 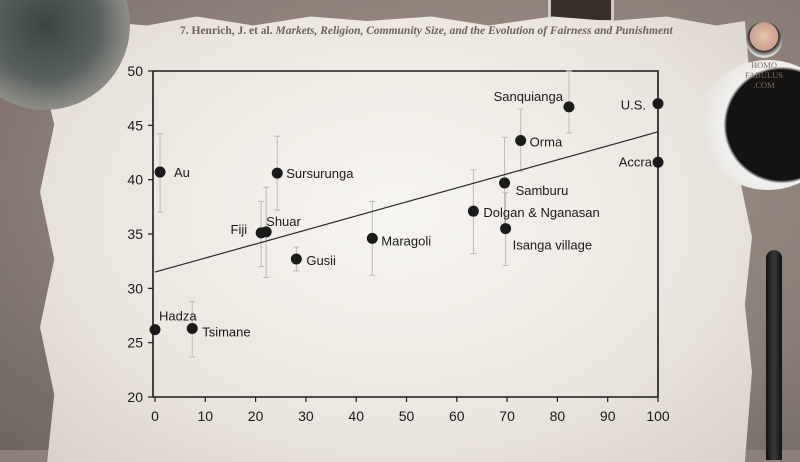 I want to click on x-tick-label: 20, so click(x=256, y=416).